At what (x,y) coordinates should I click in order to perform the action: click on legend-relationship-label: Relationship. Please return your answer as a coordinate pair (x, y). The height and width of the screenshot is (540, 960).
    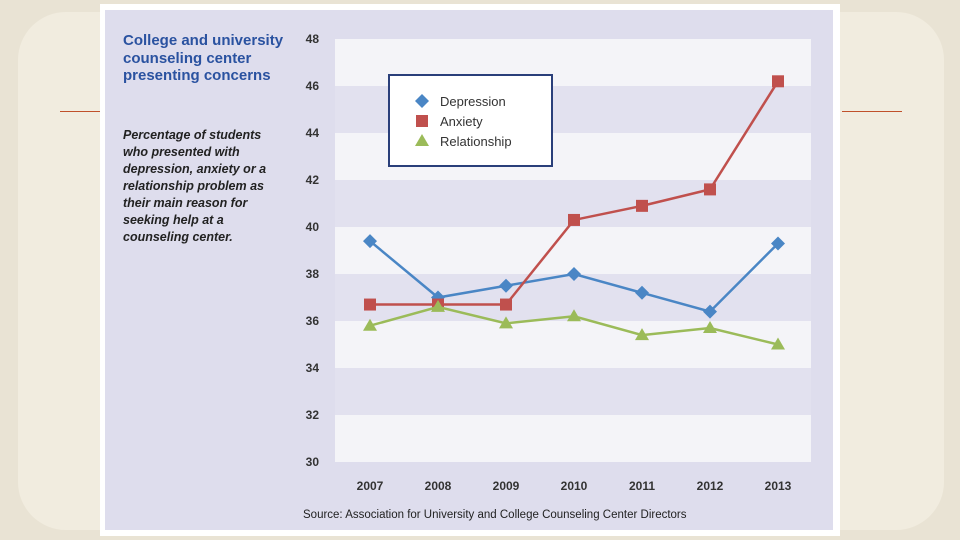
    Looking at the image, I should click on (476, 141).